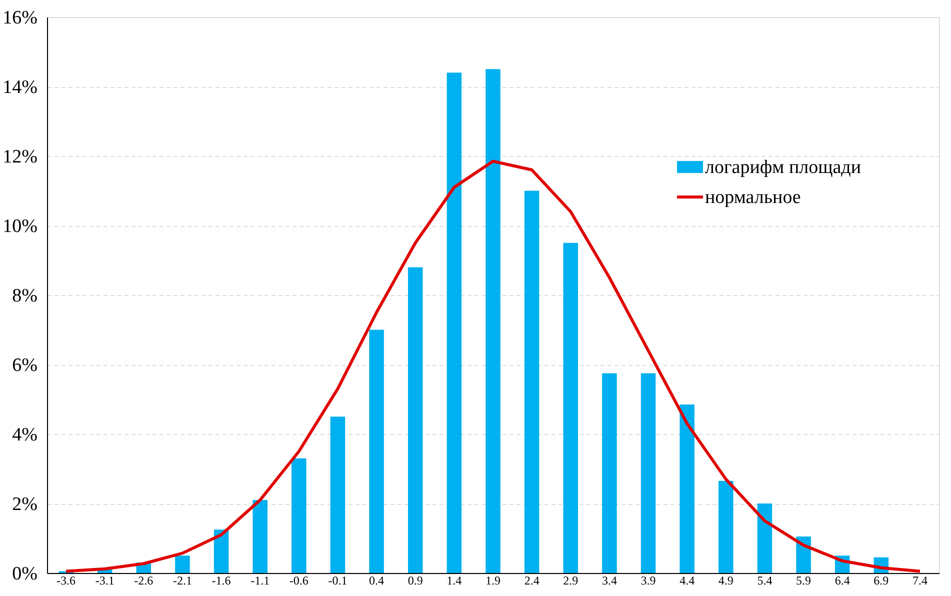 The image size is (951, 596). What do you see at coordinates (25, 296) in the screenshot?
I see `y-tick-label: 8%` at bounding box center [25, 296].